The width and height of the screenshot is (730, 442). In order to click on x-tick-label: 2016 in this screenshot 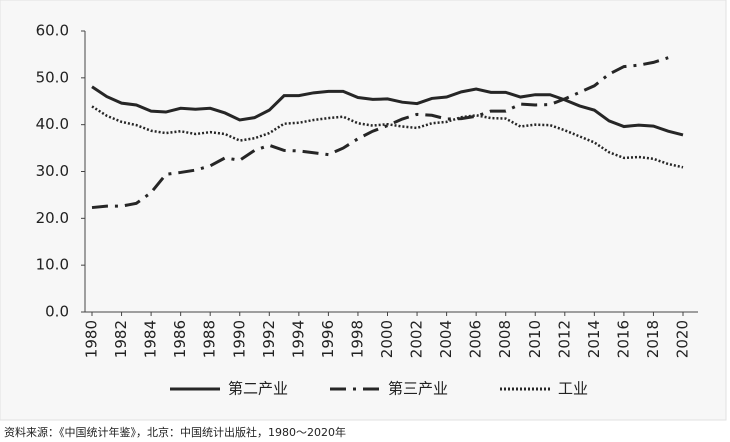, I will do `click(623, 339)`.